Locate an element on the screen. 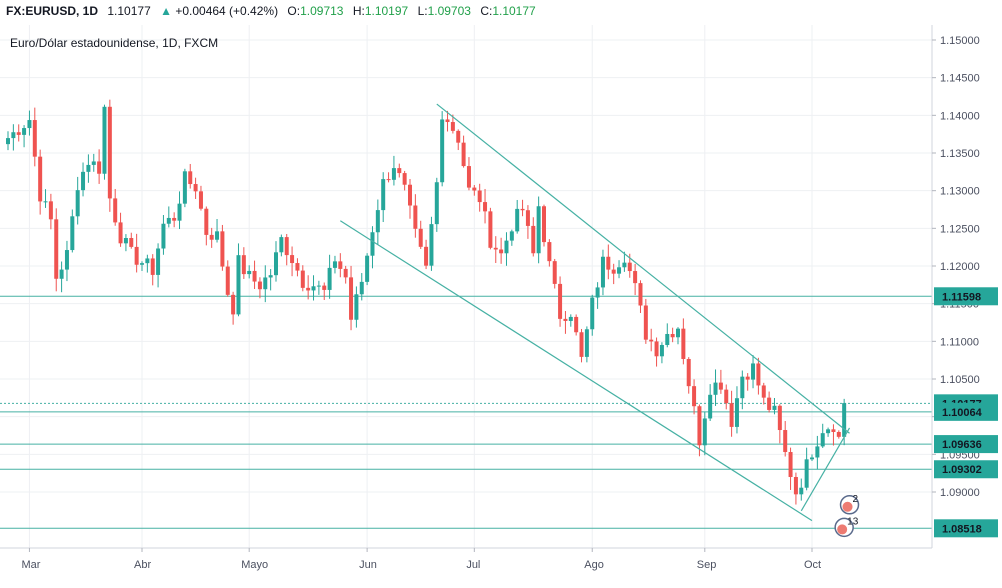 The image size is (1002, 588). event-bubble-13-count: 13 is located at coordinates (853, 521).